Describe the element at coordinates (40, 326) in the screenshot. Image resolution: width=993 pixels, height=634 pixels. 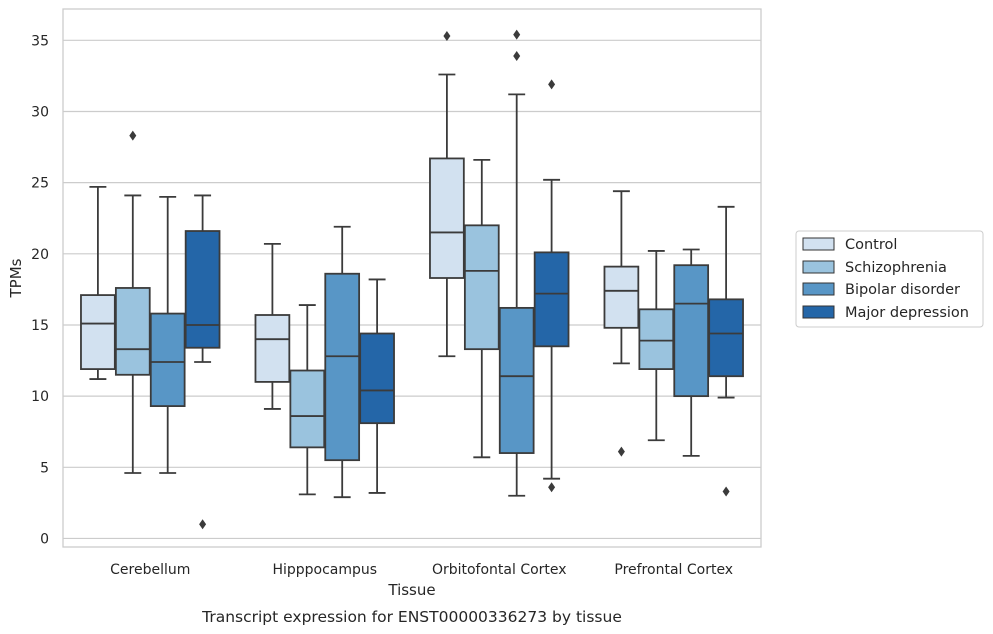
I see `y-tick-label: 15` at that location.